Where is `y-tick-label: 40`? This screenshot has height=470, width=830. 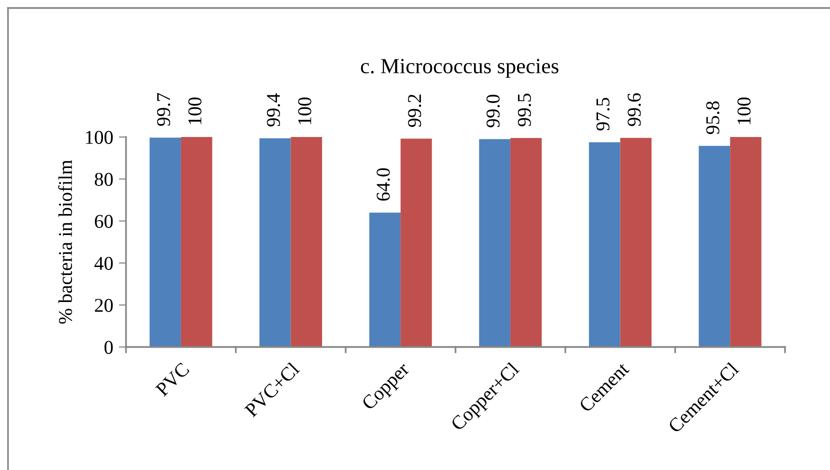
y-tick-label: 40 is located at coordinates (103, 263).